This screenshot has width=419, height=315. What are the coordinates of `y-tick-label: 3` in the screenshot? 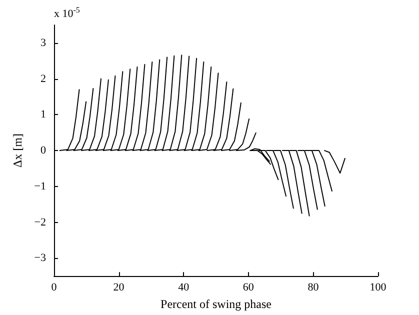 It's located at (43, 42).